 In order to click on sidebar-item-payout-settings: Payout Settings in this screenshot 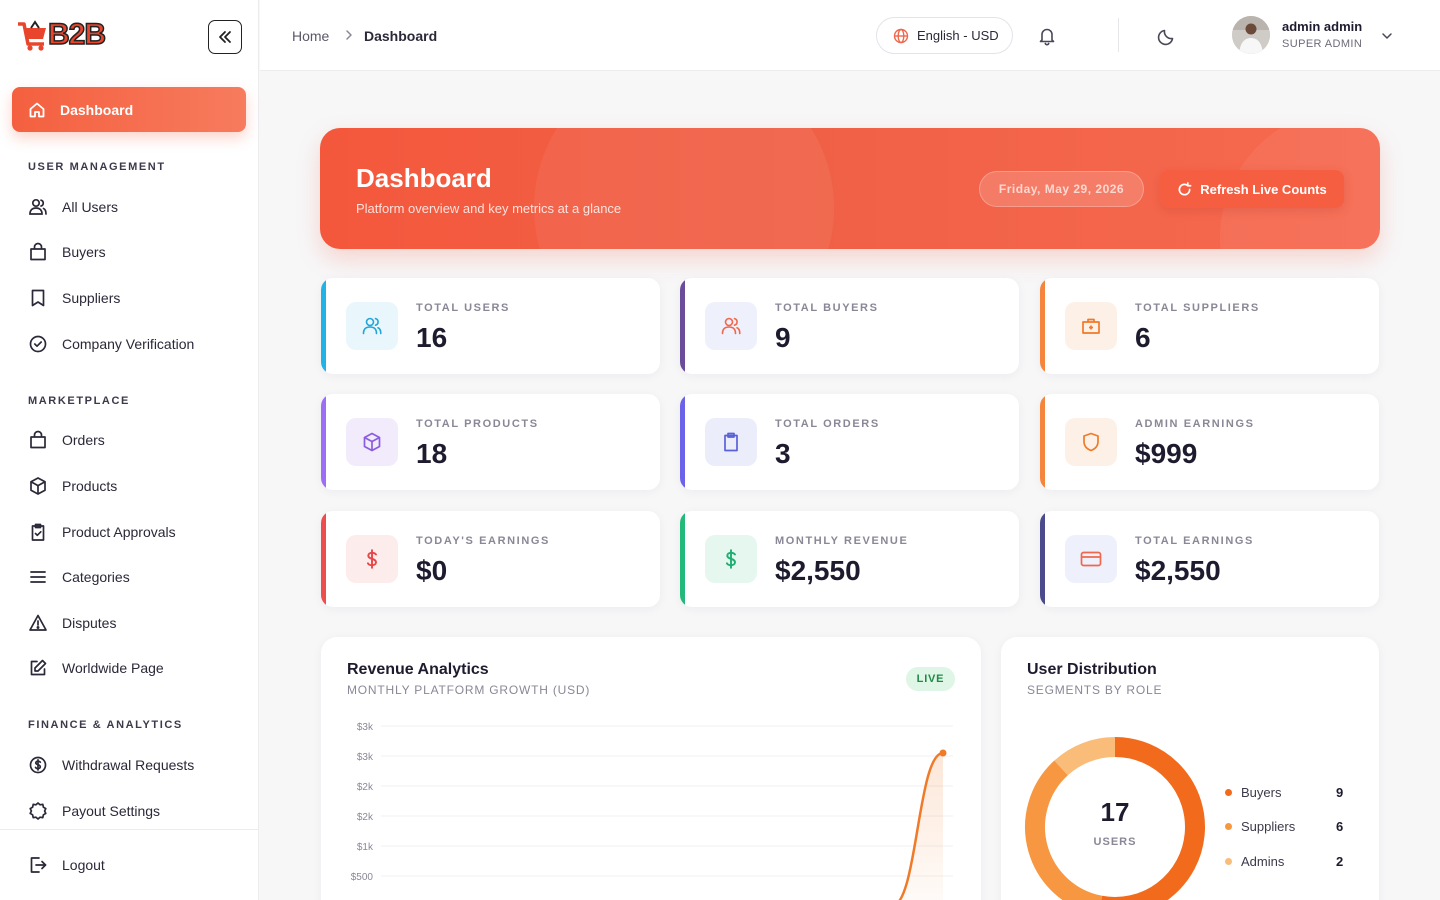, I will do `click(94, 811)`.